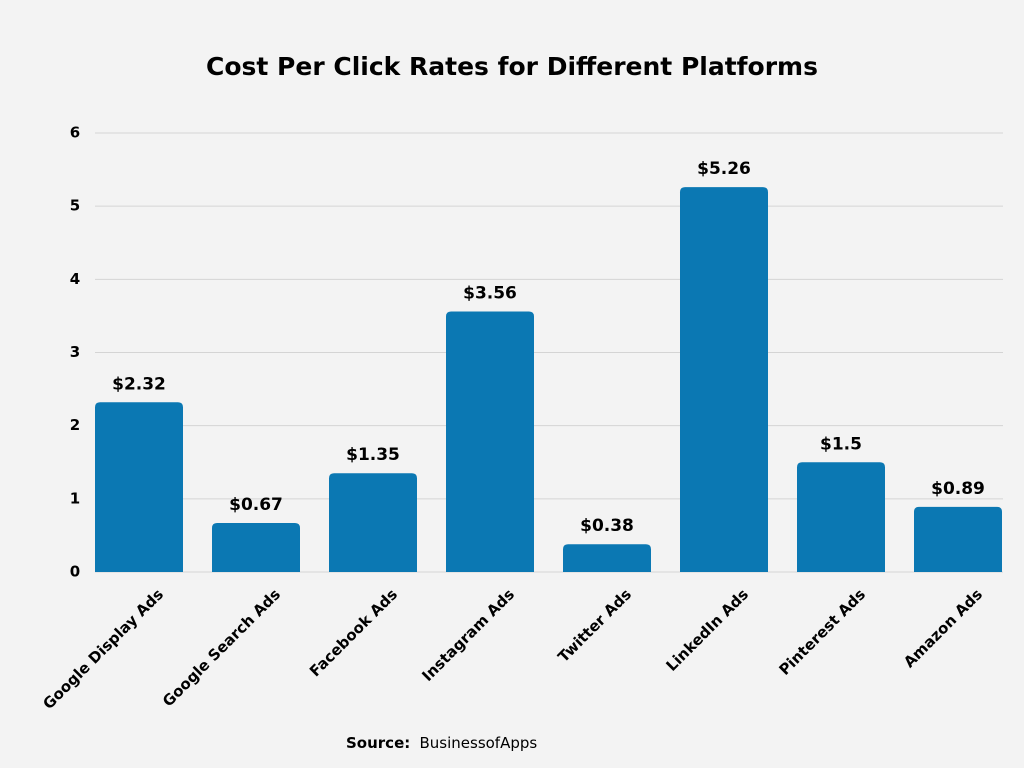 This screenshot has width=1024, height=768. Describe the element at coordinates (75, 498) in the screenshot. I see `y-tick-label: 1` at that location.